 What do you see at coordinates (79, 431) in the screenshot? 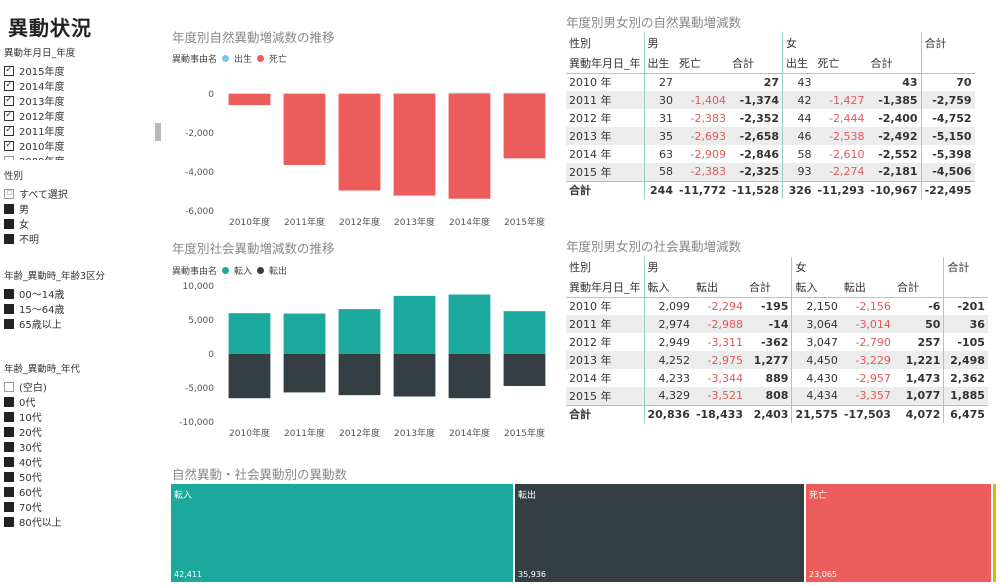
I see `slicer-age-decade-item: 20代` at bounding box center [79, 431].